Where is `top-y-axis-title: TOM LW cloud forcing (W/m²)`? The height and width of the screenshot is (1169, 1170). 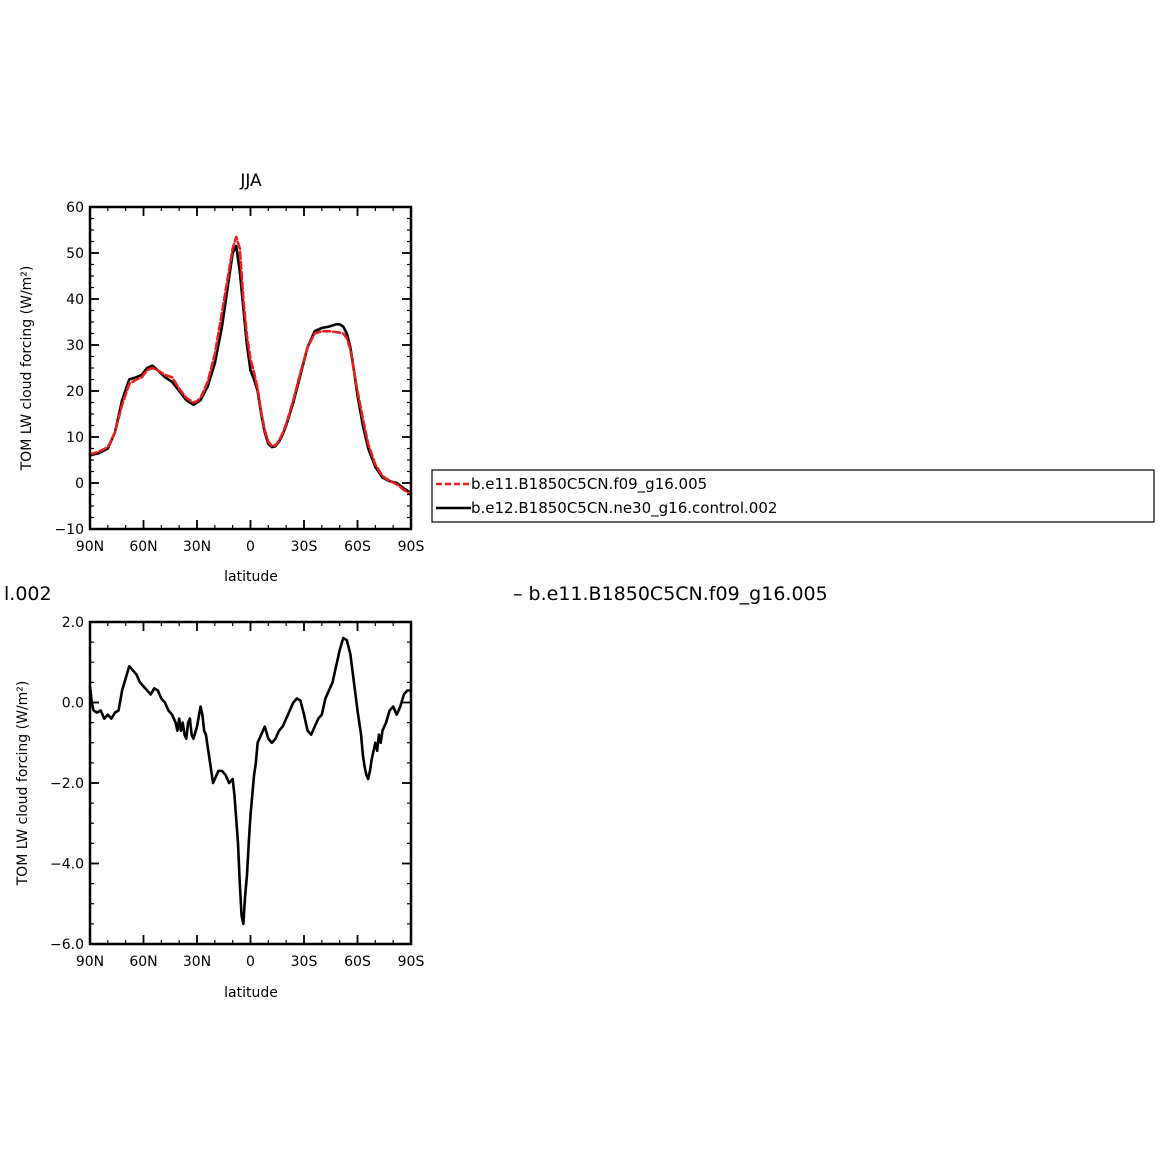 top-y-axis-title: TOM LW cloud forcing (W/m²) is located at coordinates (27, 369).